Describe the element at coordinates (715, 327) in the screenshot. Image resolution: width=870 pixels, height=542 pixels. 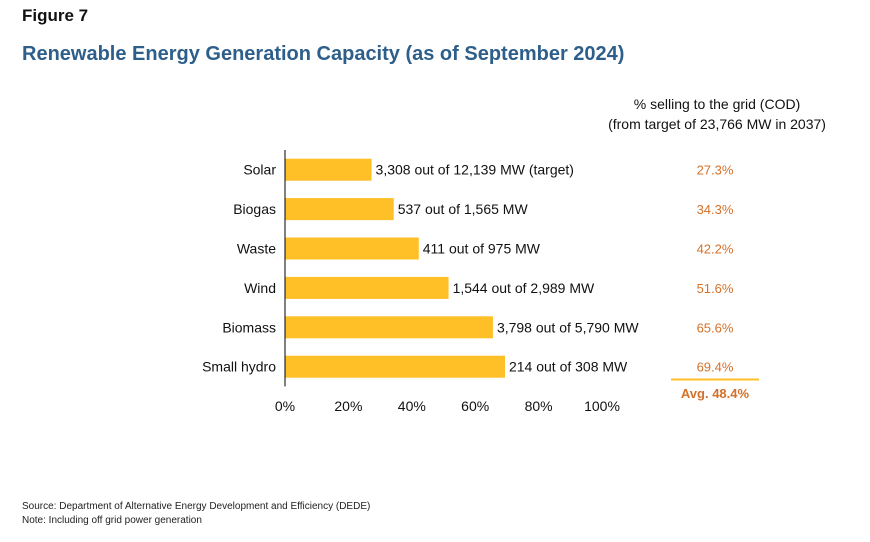
I see `pct-label: 65.6%` at that location.